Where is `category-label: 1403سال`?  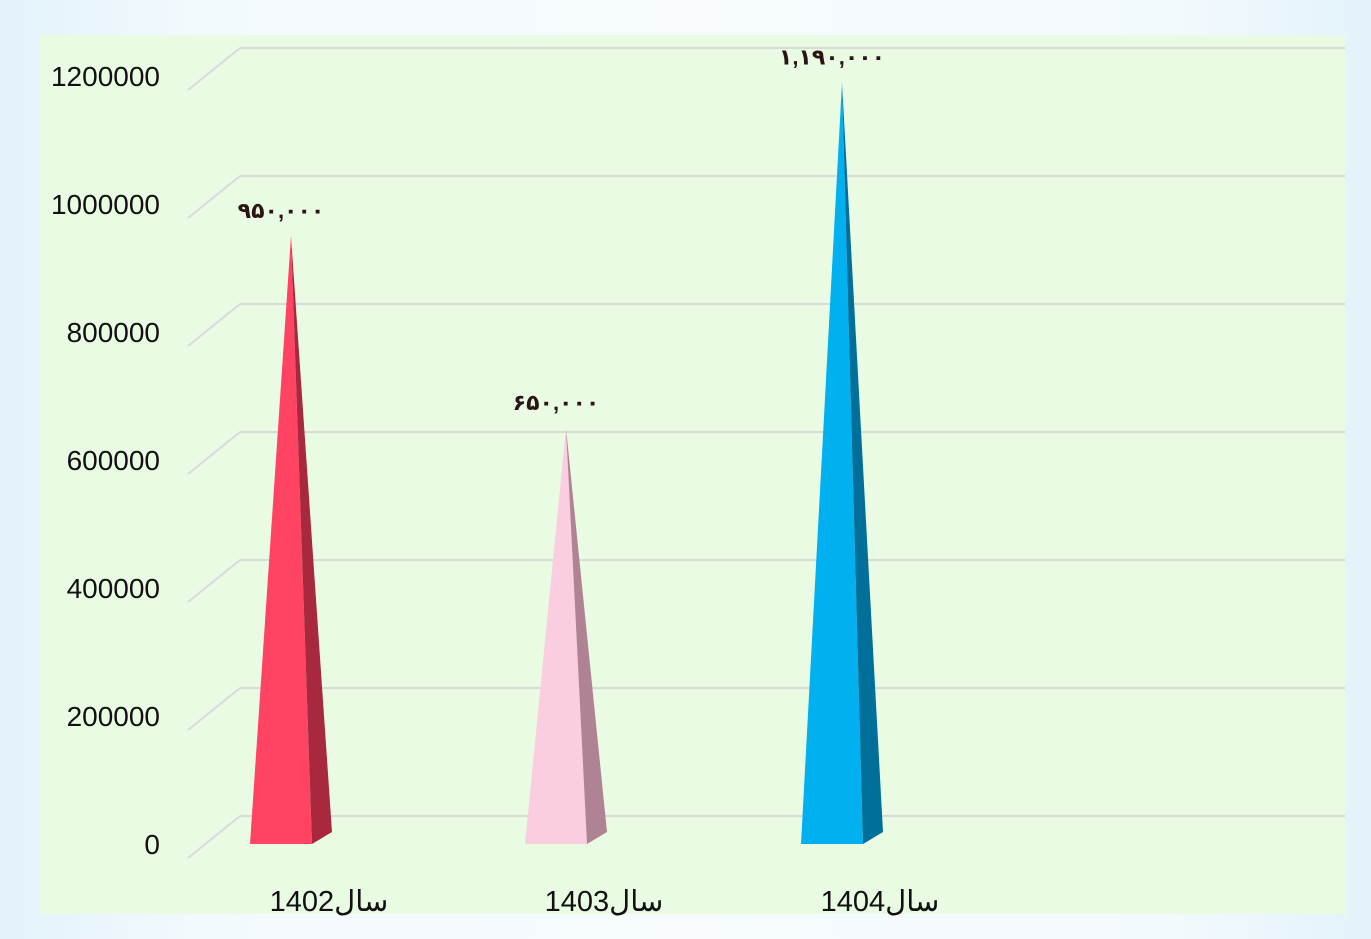 category-label: 1403سال is located at coordinates (604, 902).